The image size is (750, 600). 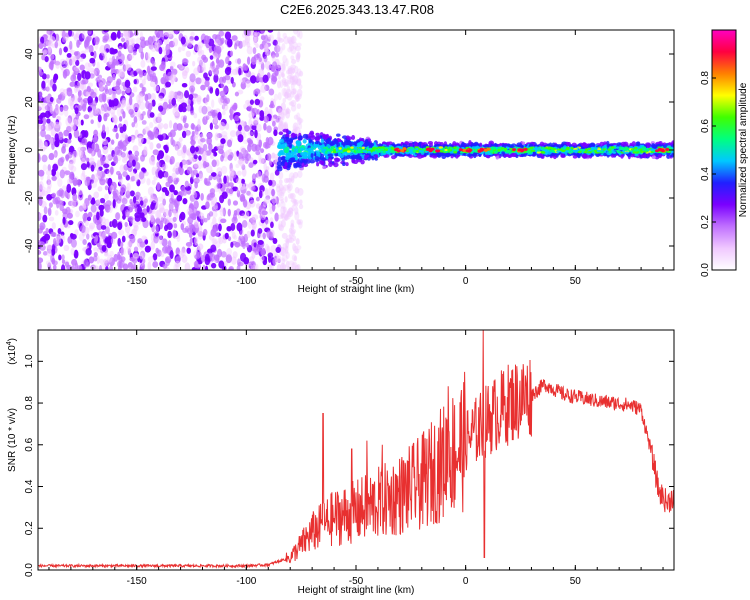 I want to click on figure-title: C2E6.2025.343.13.47.R08, so click(x=357, y=9).